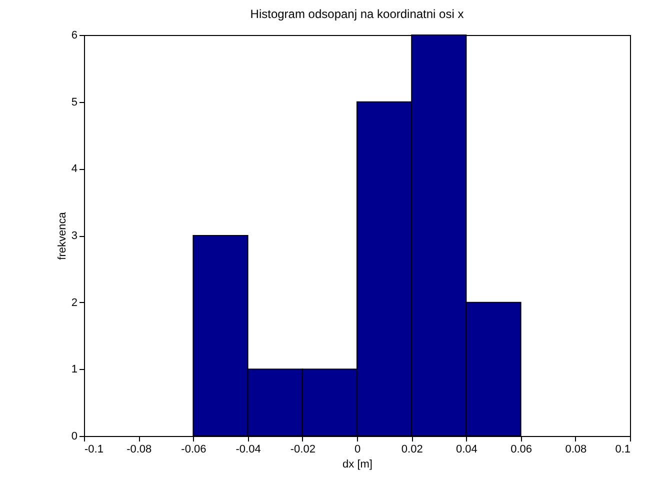 The height and width of the screenshot is (477, 646). I want to click on x-tick-label: 0.08, so click(576, 450).